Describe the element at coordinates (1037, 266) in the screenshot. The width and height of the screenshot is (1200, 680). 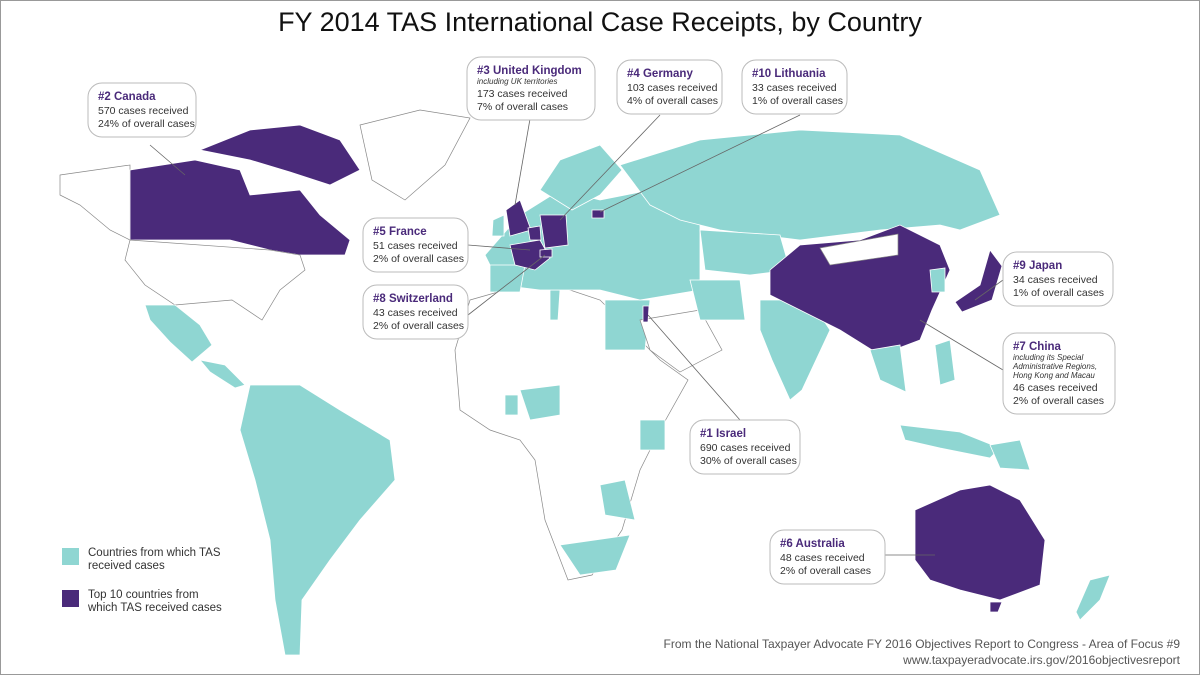
I see `callout-heading: #9 Japan` at that location.